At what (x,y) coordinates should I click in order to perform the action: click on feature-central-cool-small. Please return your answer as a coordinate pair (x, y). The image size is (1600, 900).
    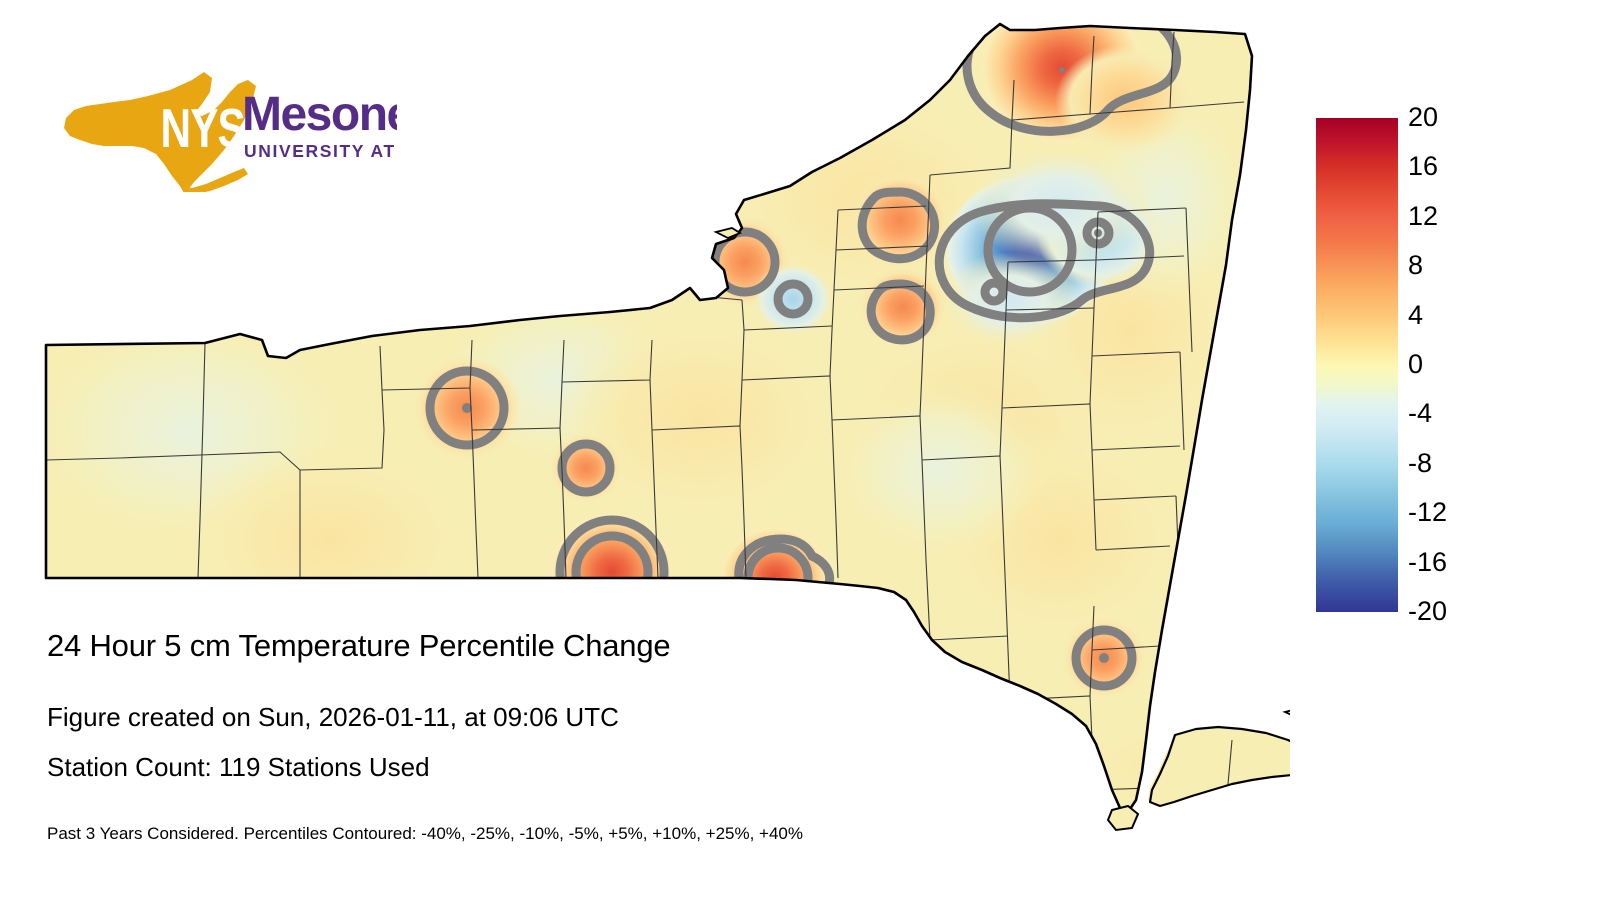
    Looking at the image, I should click on (793, 299).